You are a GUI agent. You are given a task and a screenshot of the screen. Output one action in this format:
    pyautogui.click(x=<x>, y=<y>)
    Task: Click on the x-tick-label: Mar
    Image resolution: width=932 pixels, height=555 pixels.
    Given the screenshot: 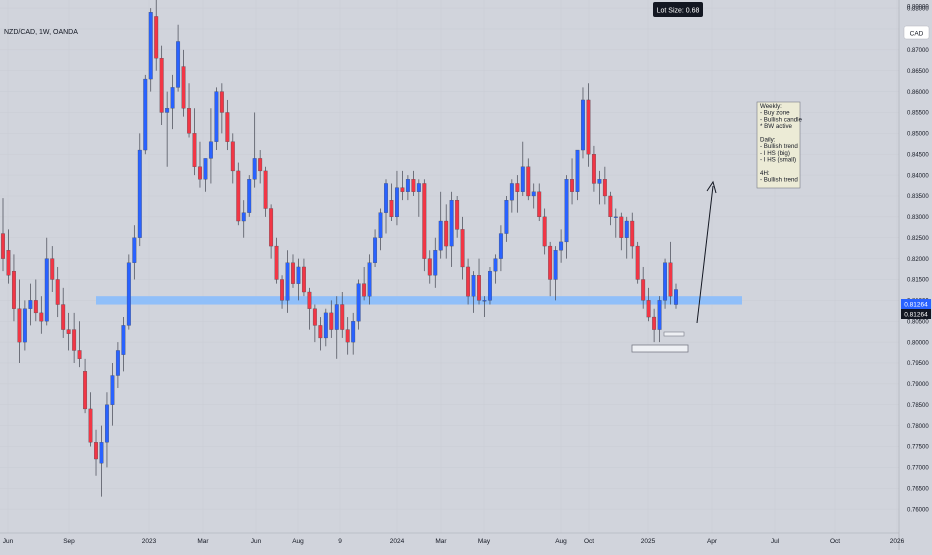 What is the action you would take?
    pyautogui.click(x=441, y=541)
    